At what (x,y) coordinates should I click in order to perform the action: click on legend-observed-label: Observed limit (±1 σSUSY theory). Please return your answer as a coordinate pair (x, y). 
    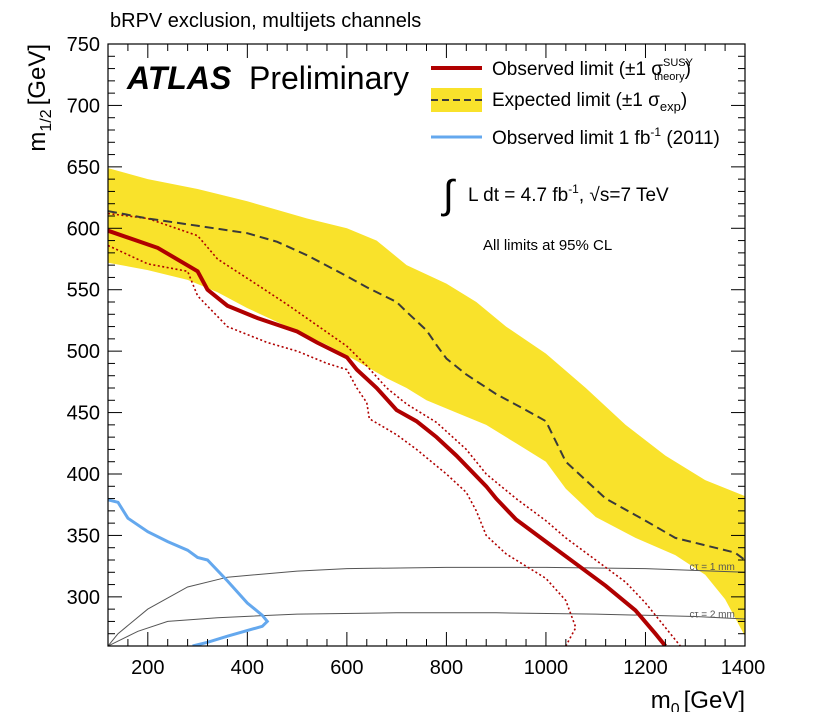
    Looking at the image, I should click on (593, 70).